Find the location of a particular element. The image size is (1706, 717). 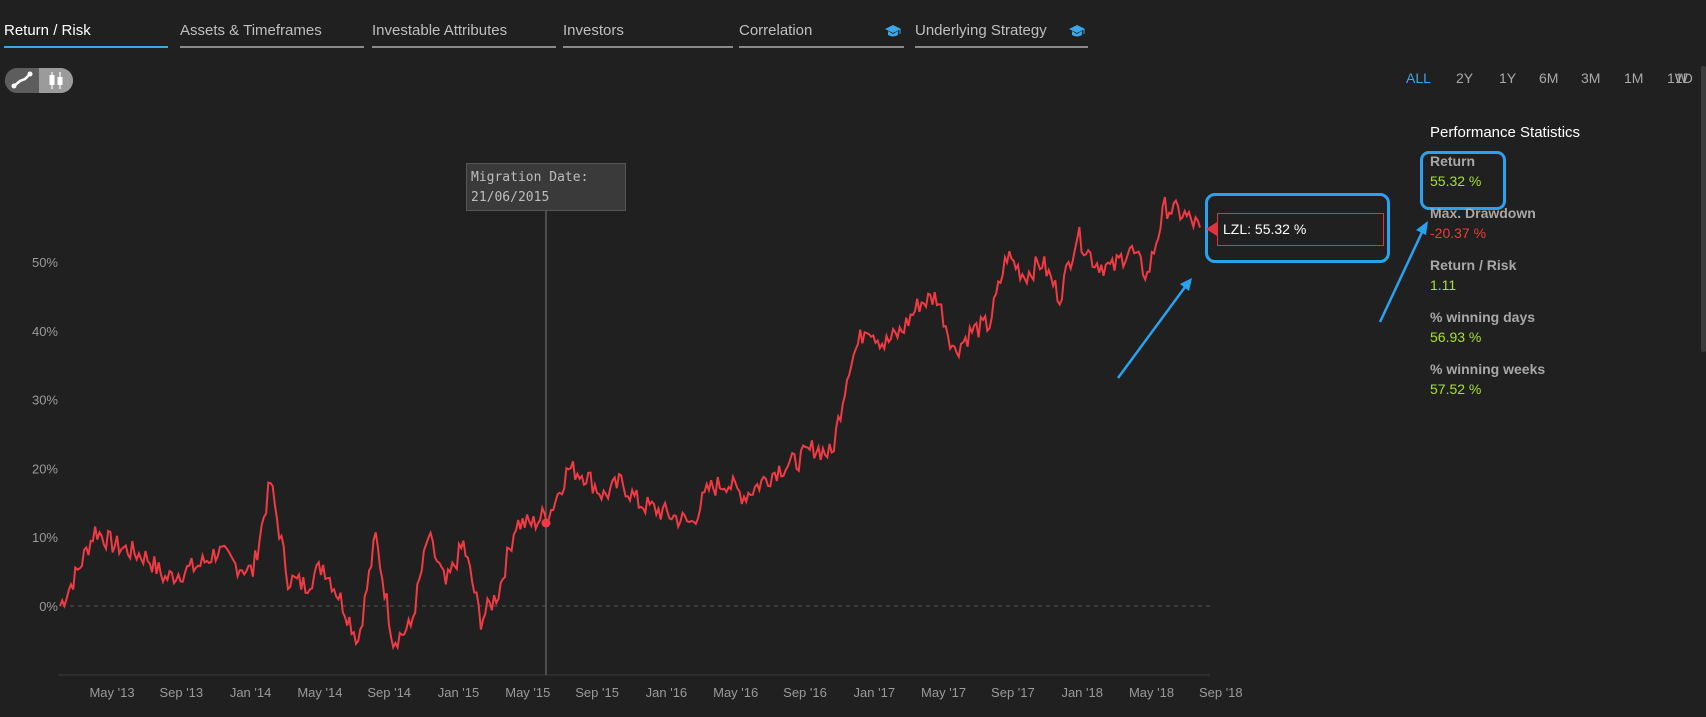

stat-value: -20.37 % is located at coordinates (1458, 233).